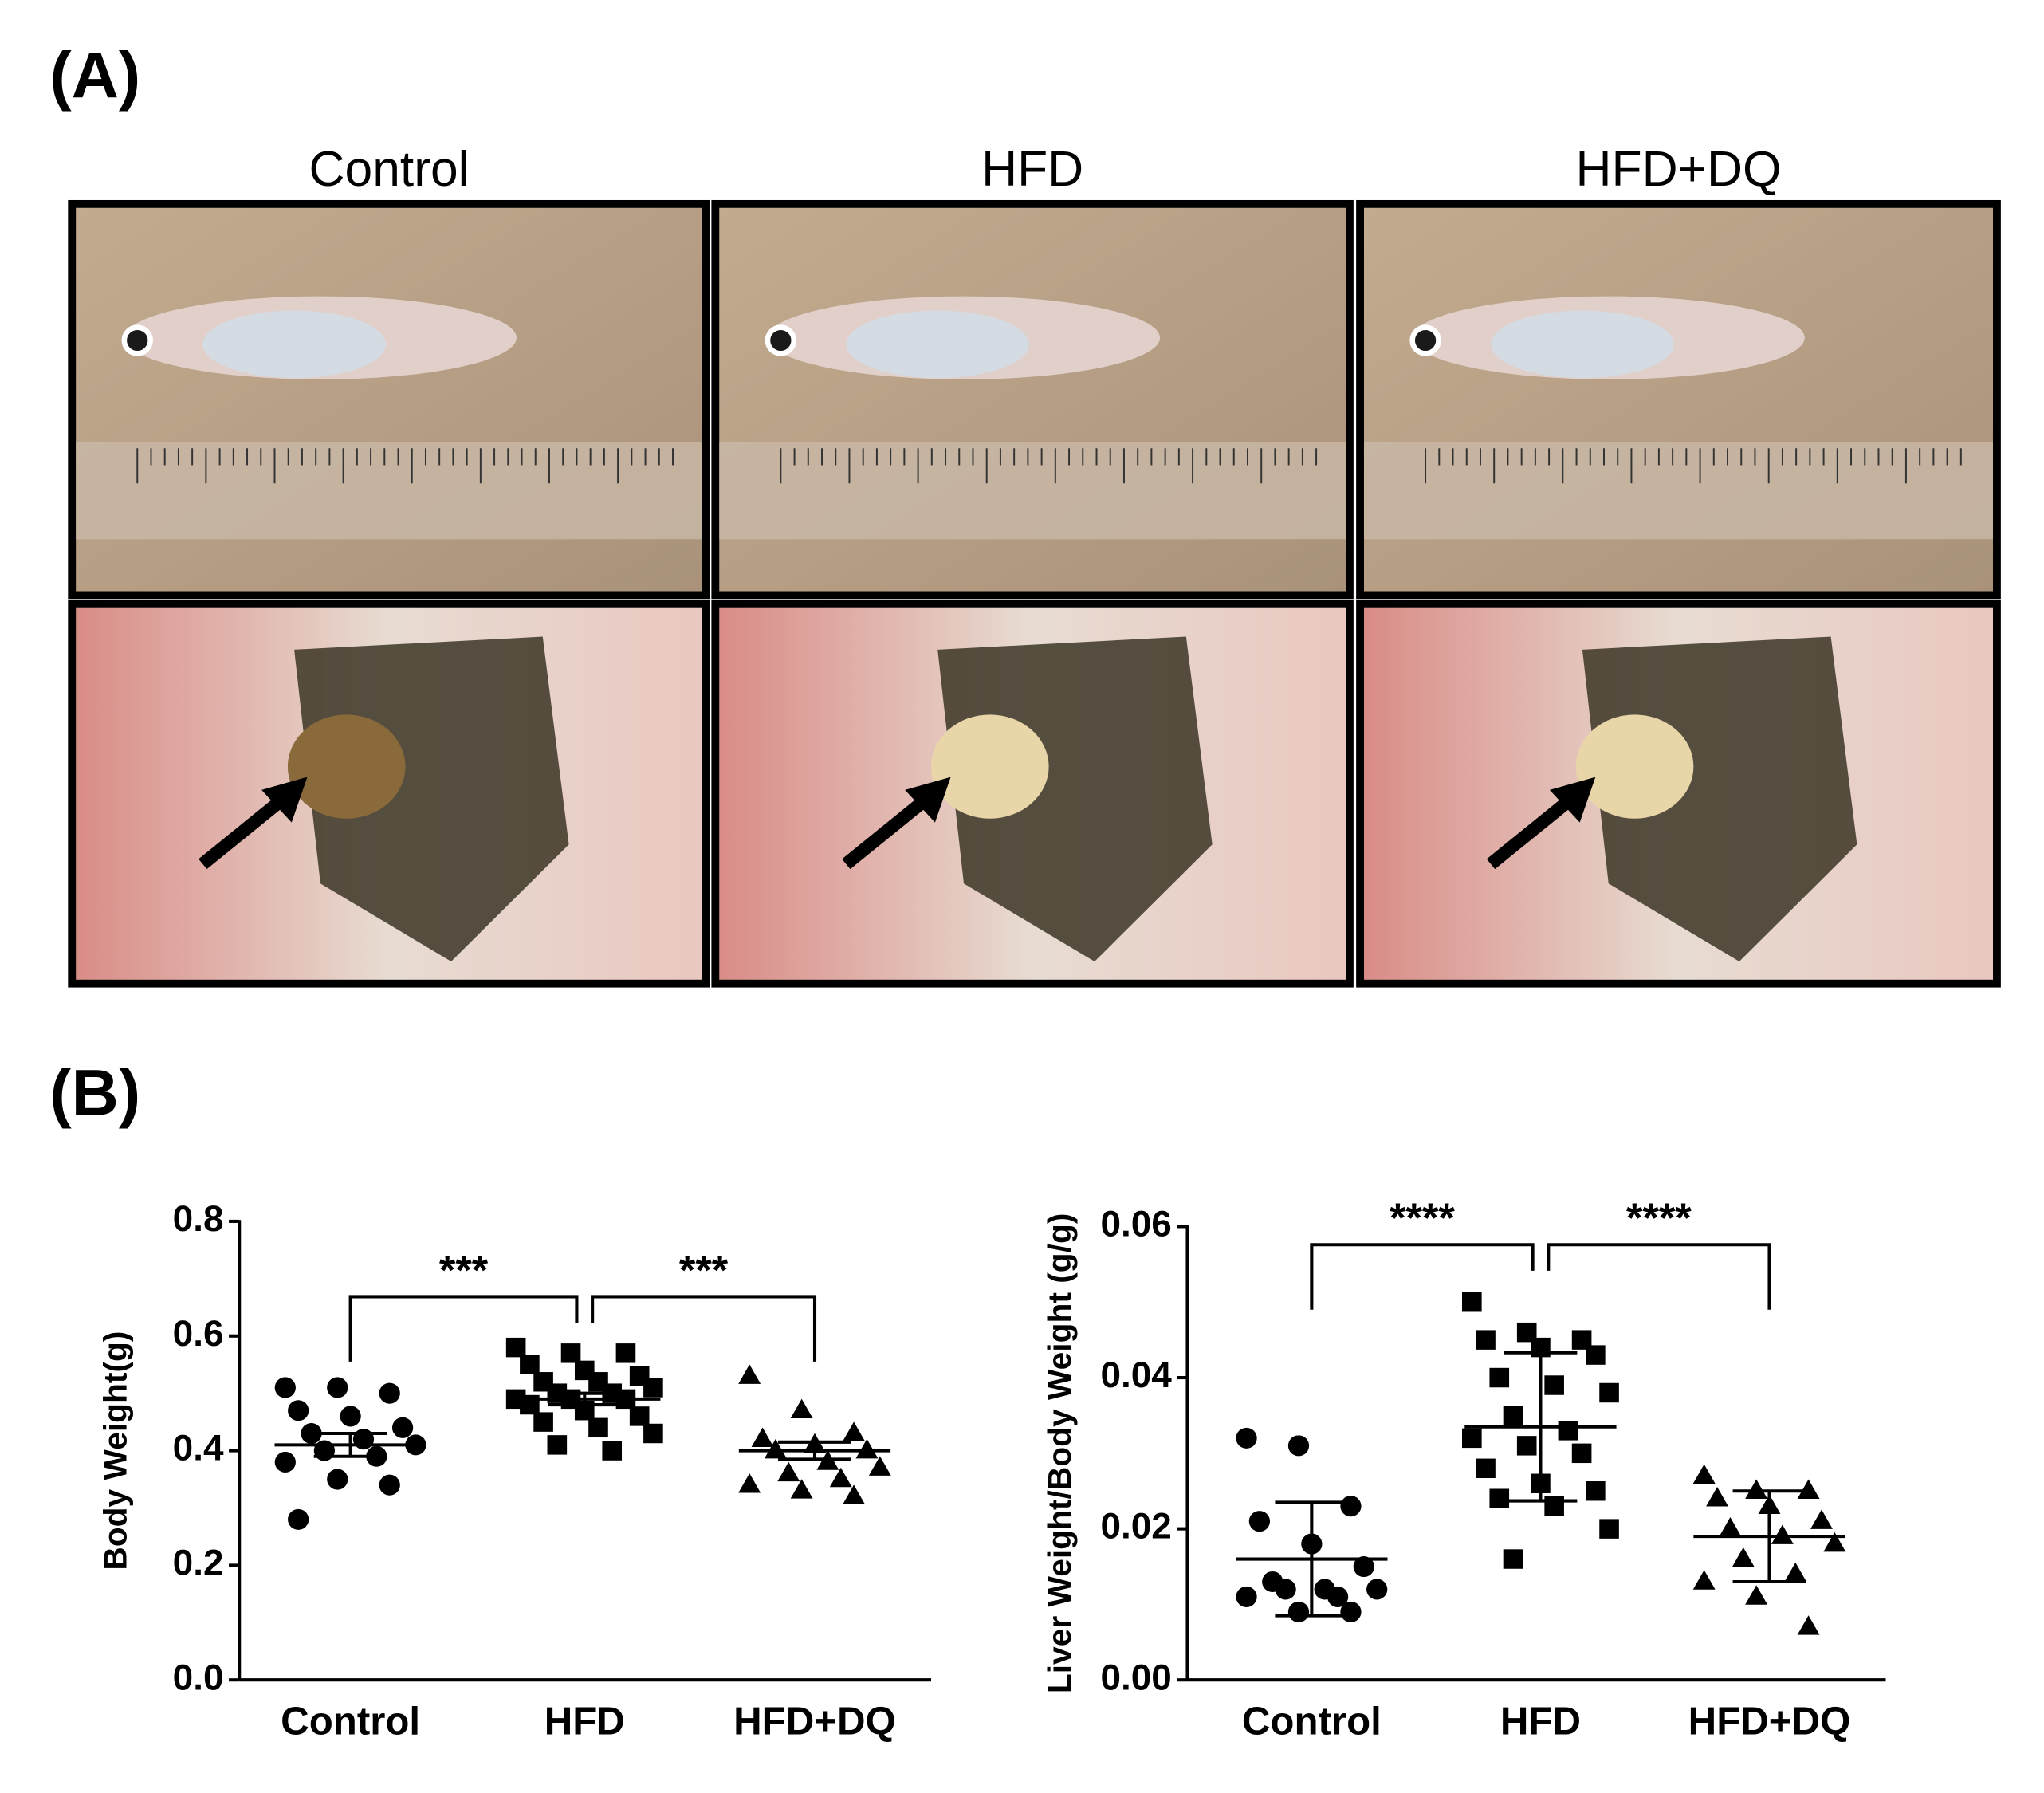 Image resolution: width=2044 pixels, height=1793 pixels. I want to click on y-tick-label: 0.2, so click(198, 1563).